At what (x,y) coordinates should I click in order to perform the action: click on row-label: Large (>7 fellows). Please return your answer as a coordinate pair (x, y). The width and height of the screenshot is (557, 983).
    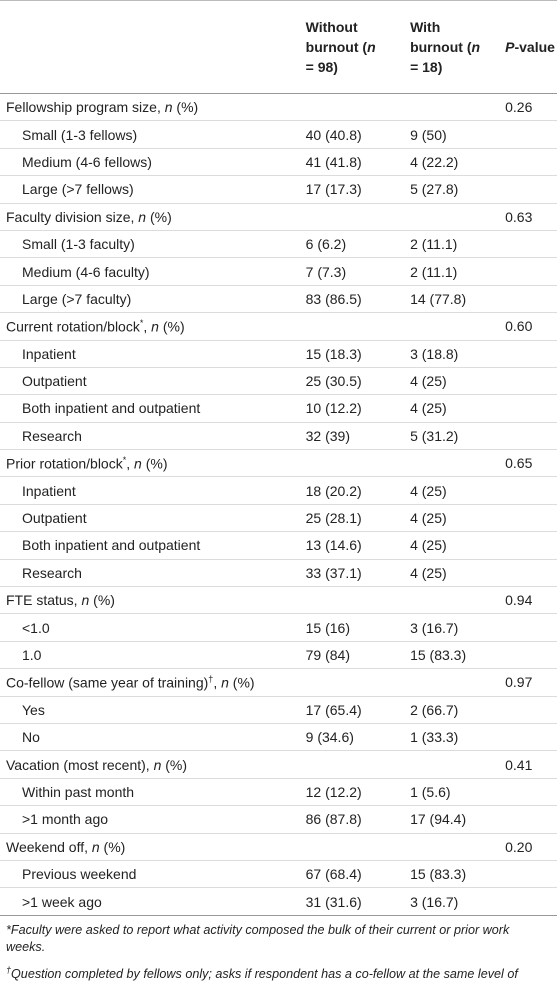
    Looking at the image, I should click on (153, 189).